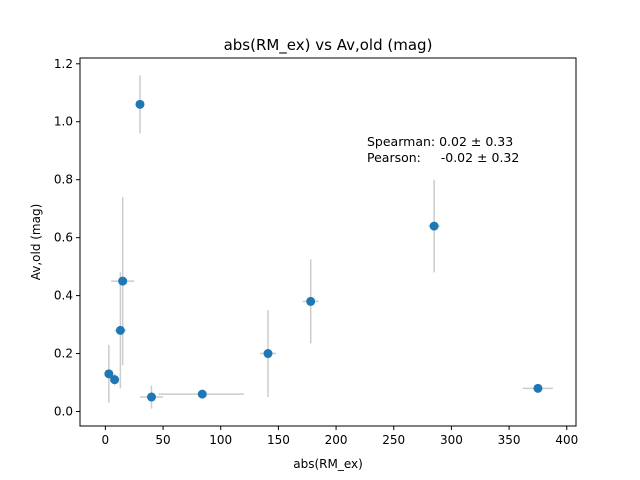  Describe the element at coordinates (63, 238) in the screenshot. I see `y-tick-label: 0.6` at that location.